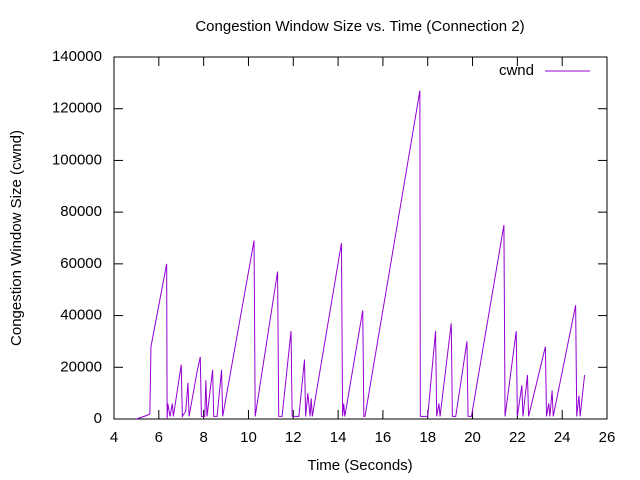  I want to click on y-tick-label: 40000, so click(81, 315).